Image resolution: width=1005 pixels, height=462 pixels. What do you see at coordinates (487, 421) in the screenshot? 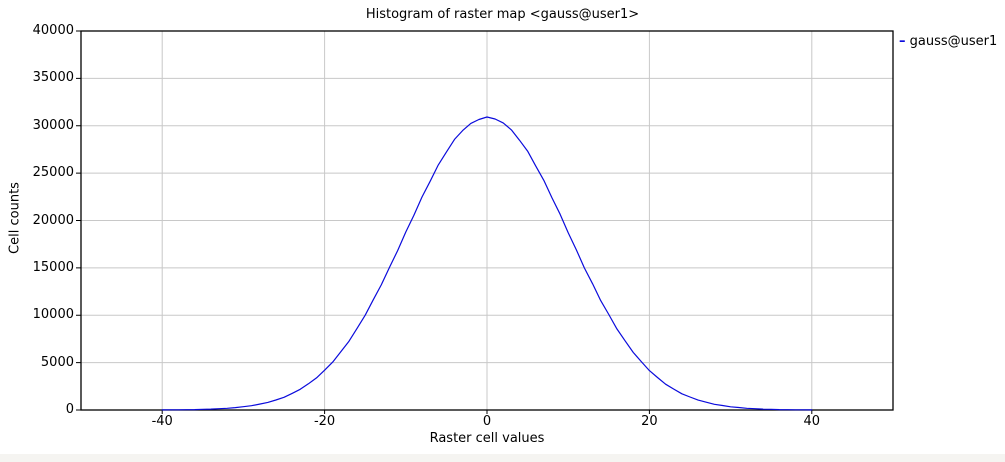
I see `x-tick-label: 0` at bounding box center [487, 421].